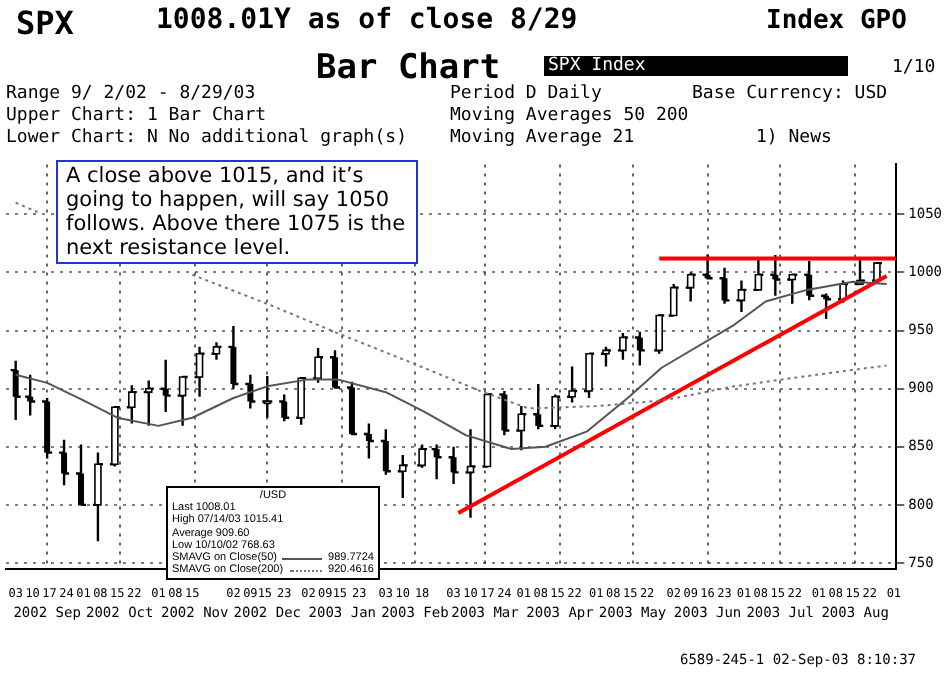 The image size is (950, 682). I want to click on text: Moving Average 21, so click(542, 138).